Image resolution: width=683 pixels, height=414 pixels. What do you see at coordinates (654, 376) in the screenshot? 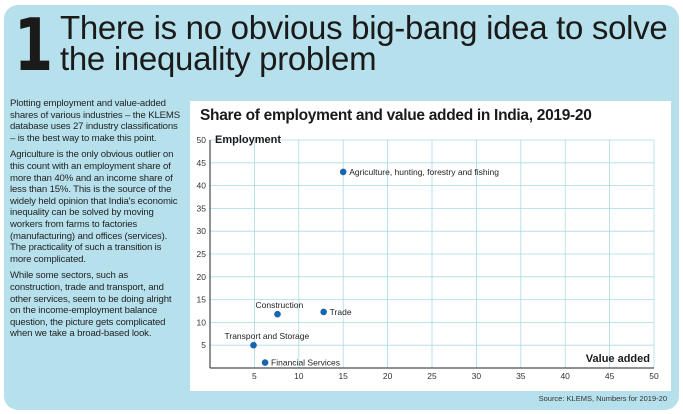
I see `x-tick-label: 50` at bounding box center [654, 376].